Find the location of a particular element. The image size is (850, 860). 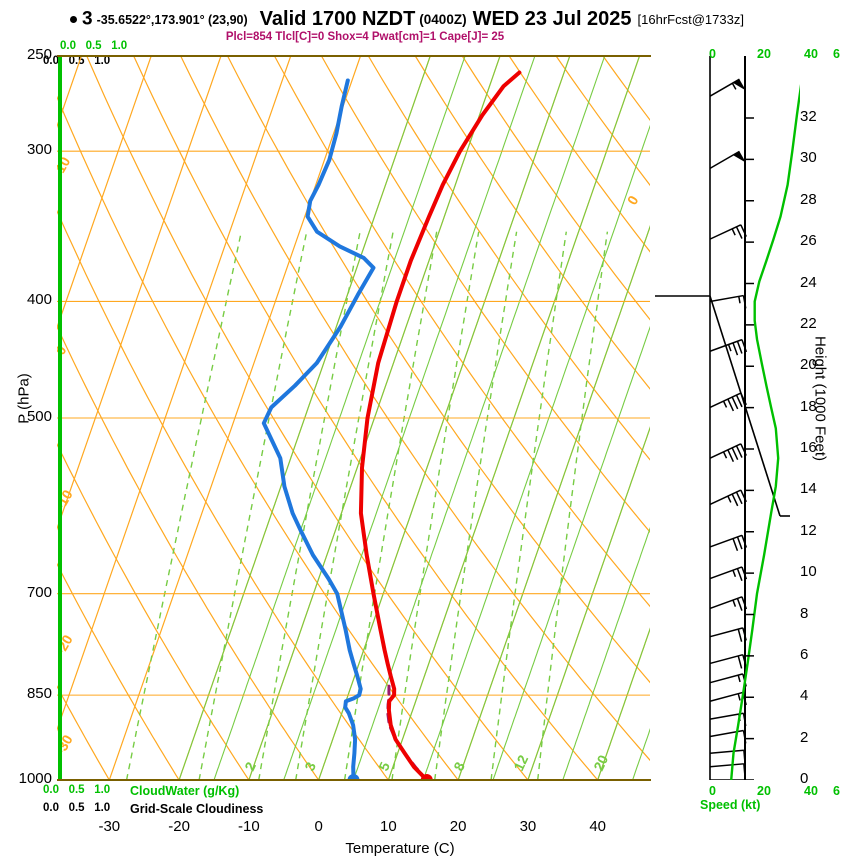

svg-text: 8 is located at coordinates (459, 766).